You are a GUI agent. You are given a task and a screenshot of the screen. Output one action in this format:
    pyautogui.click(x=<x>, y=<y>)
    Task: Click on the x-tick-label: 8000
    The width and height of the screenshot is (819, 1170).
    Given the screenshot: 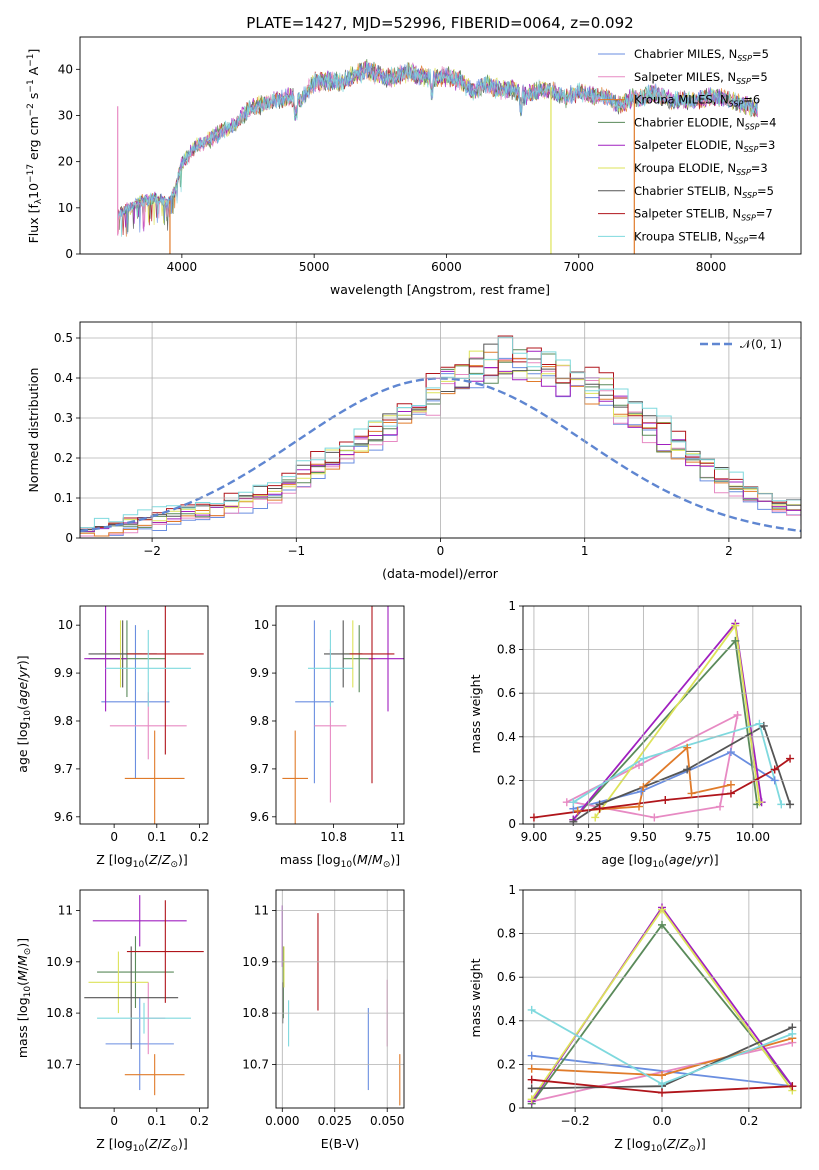 What is the action you would take?
    pyautogui.click(x=711, y=267)
    